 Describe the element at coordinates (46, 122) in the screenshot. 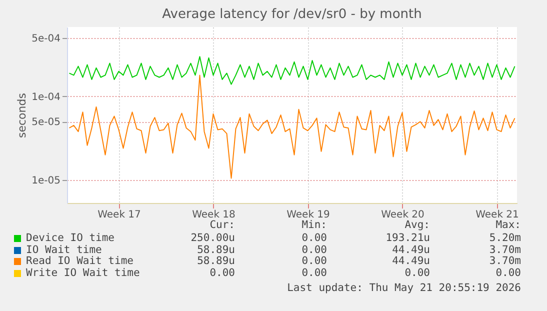

I see `y-tick-label: 5e-05` at that location.